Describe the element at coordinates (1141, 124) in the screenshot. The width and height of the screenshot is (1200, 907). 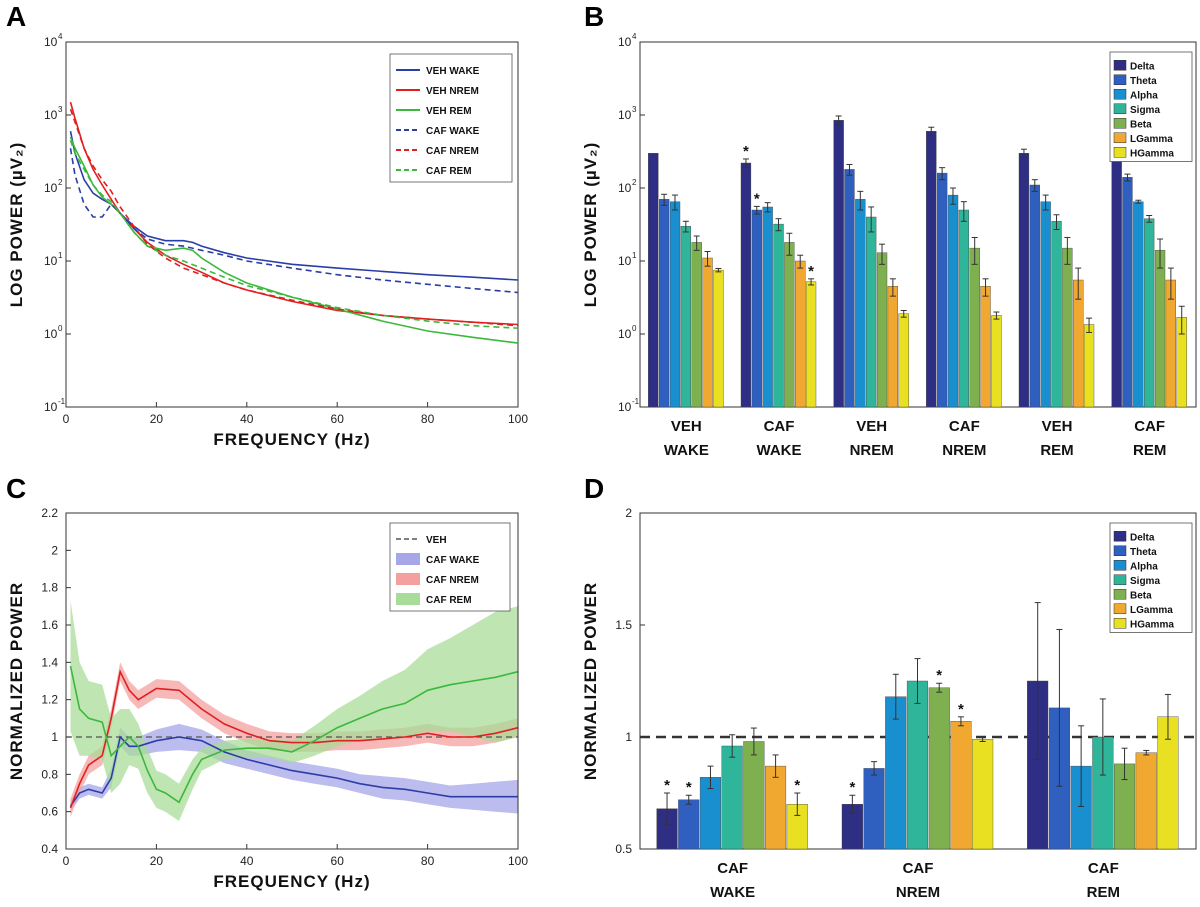
I see `legend-label: Beta` at that location.